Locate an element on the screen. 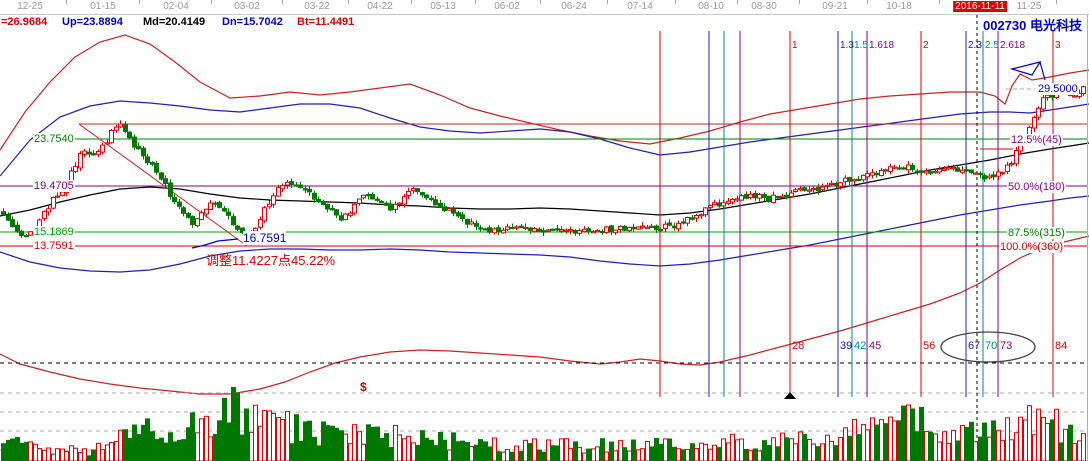  gann-count-label: 84 is located at coordinates (1061, 346).